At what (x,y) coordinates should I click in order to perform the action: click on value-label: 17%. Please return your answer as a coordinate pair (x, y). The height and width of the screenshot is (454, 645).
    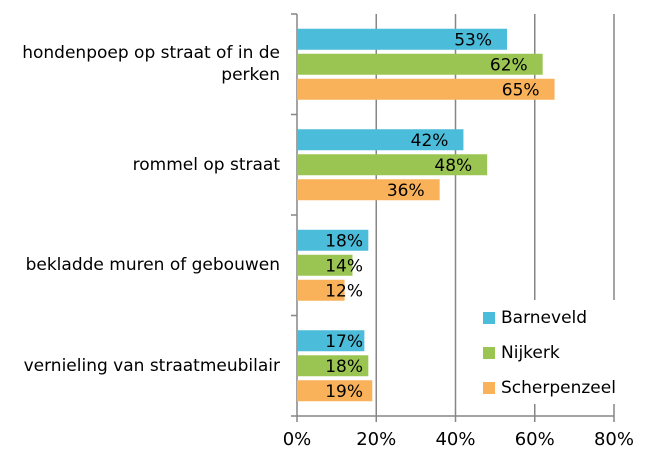
    Looking at the image, I should click on (344, 342).